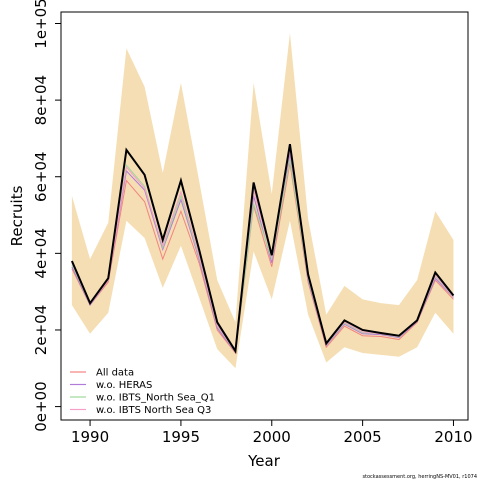 The image size is (480, 480). Describe the element at coordinates (453, 437) in the screenshot. I see `x-tick-label: 2010` at that location.